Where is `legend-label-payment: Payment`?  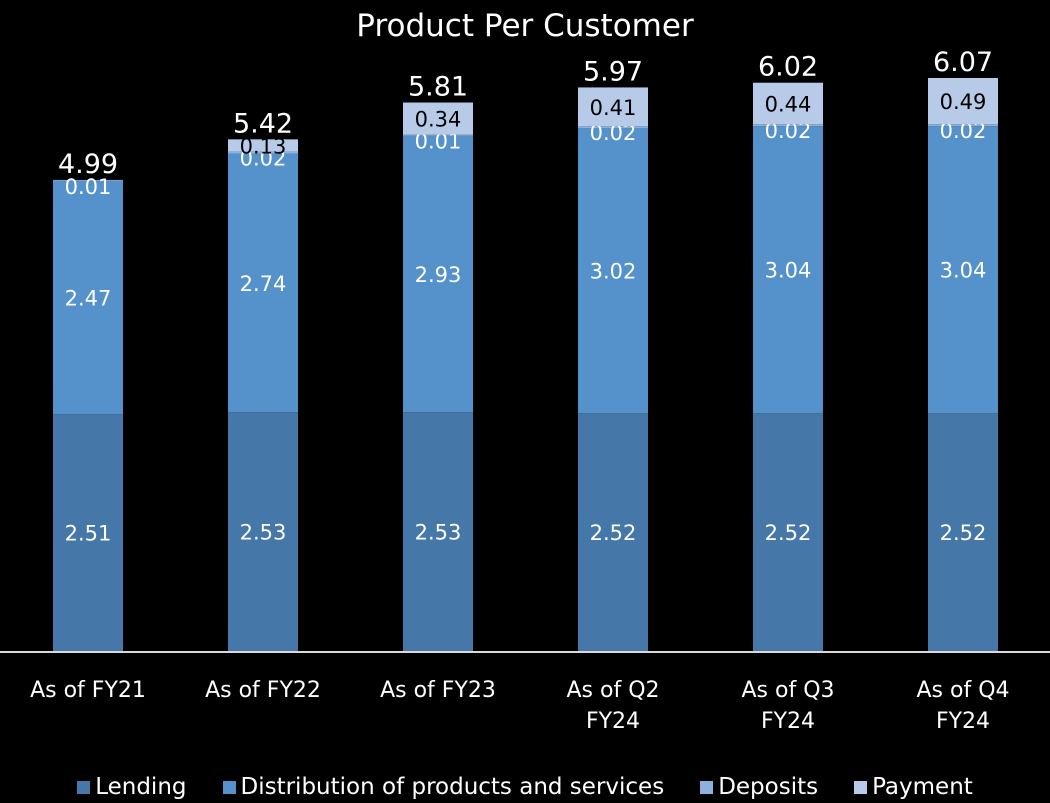
legend-label-payment: Payment is located at coordinates (922, 787).